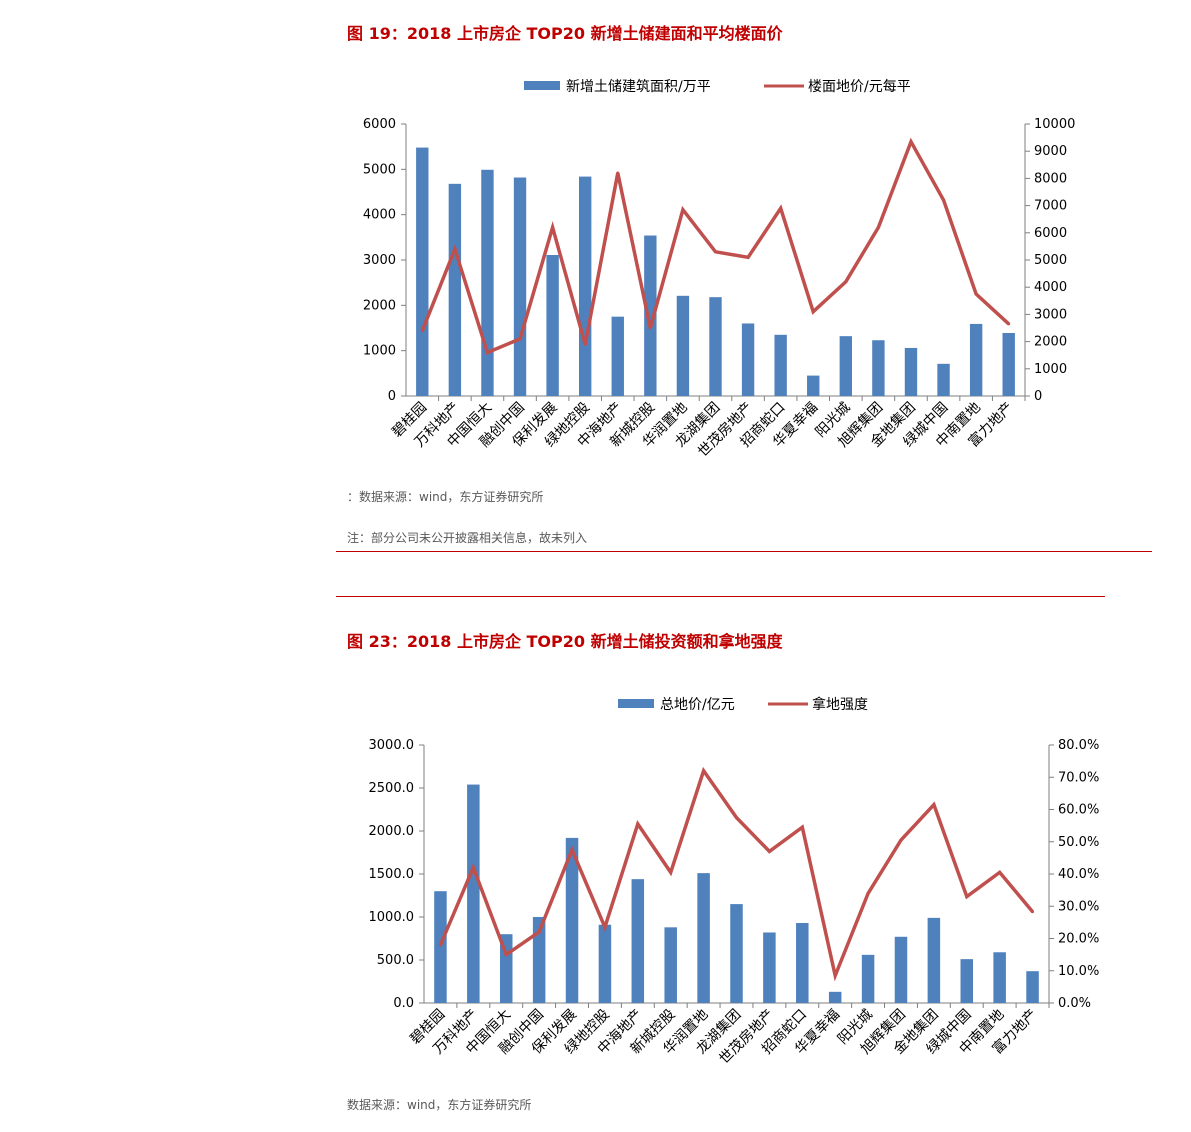 The image size is (1191, 1132). What do you see at coordinates (379, 260) in the screenshot?
I see `left-tick-label: 3000` at bounding box center [379, 260].